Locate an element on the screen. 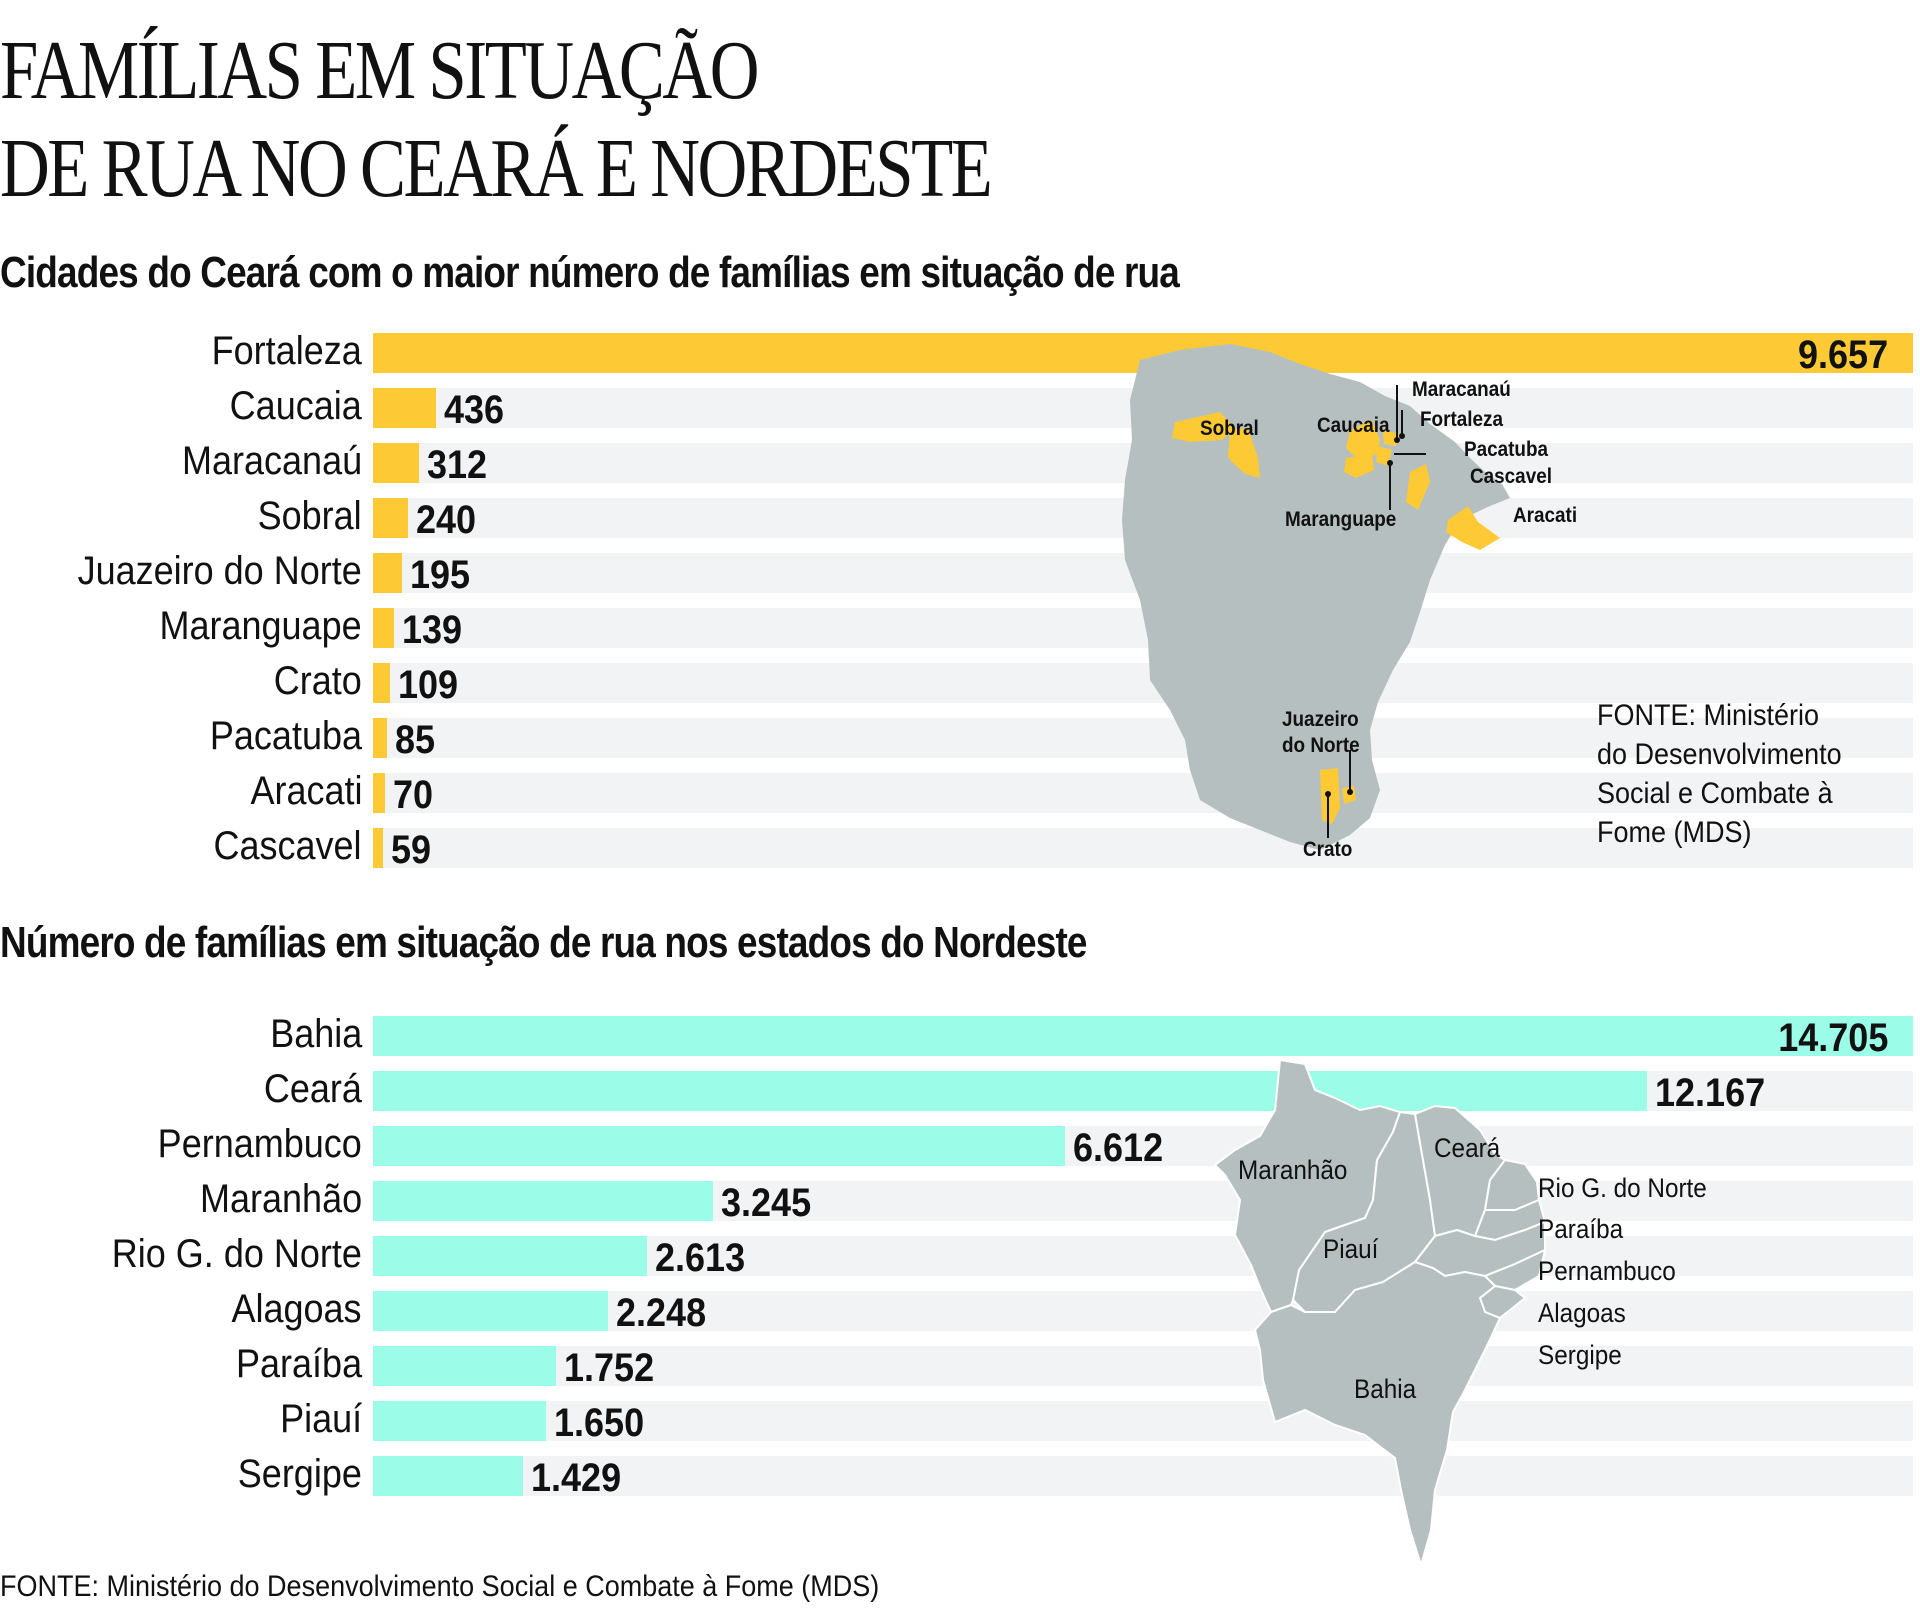 The image size is (1920, 1612). bar-row: Maranguape 139 is located at coordinates (960, 628).